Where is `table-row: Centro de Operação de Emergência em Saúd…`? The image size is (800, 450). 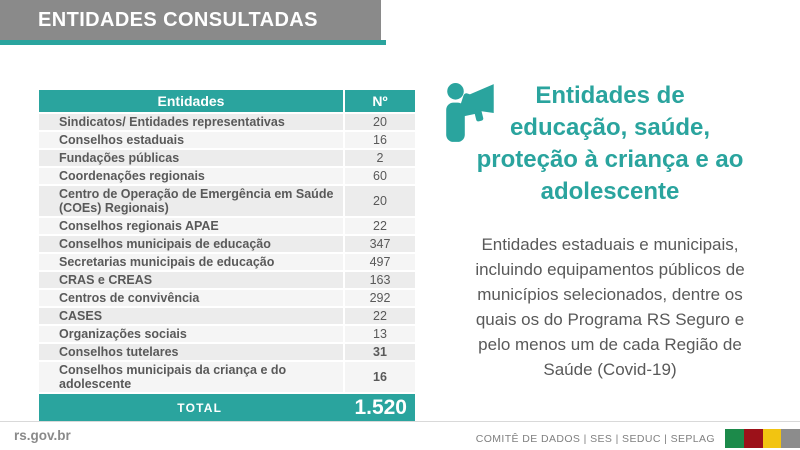
table-row: Centro de Operação de Emergência em Saúd… is located at coordinates (227, 201).